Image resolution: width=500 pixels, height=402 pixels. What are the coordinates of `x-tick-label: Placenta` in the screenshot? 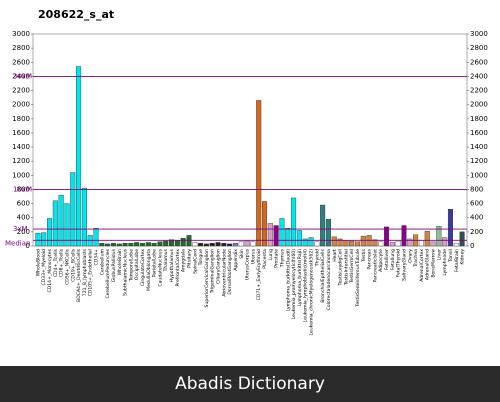 It's located at (265, 259).